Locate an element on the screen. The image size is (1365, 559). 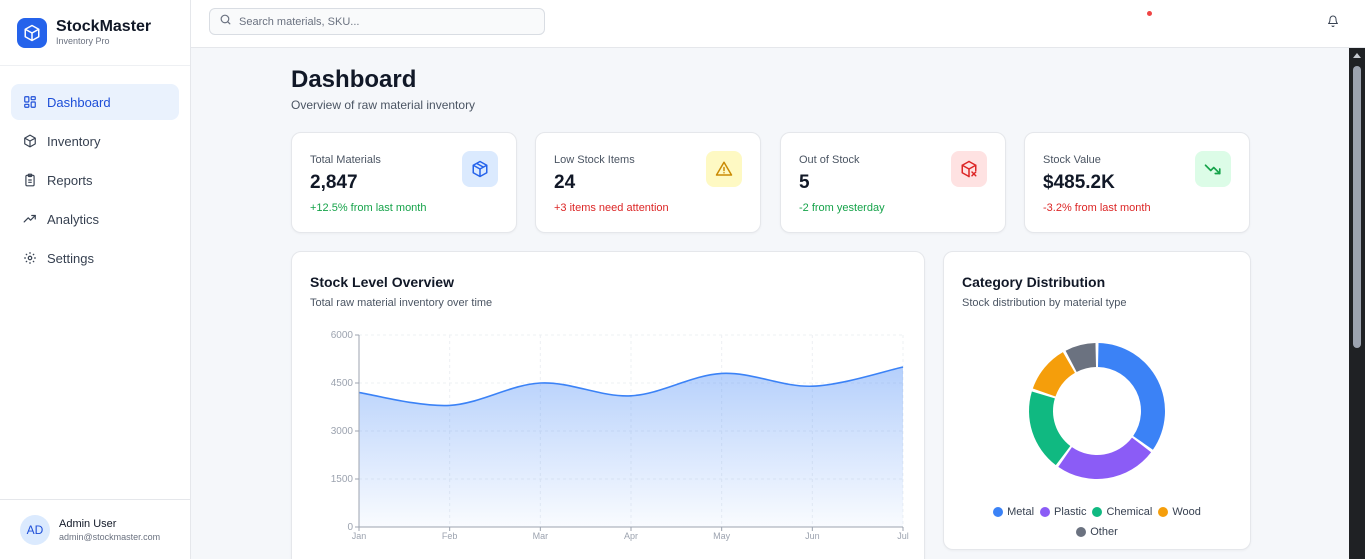
stat-card-out-of-stock: Out of Stock 5 -2 from yesterday is located at coordinates (893, 182).